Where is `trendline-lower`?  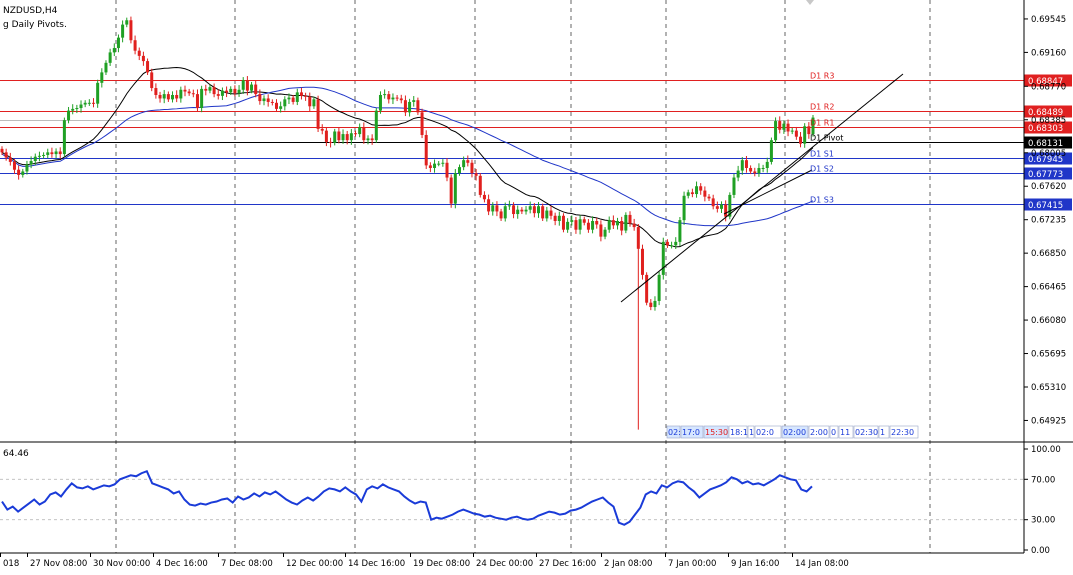
trendline-lower is located at coordinates (768, 192).